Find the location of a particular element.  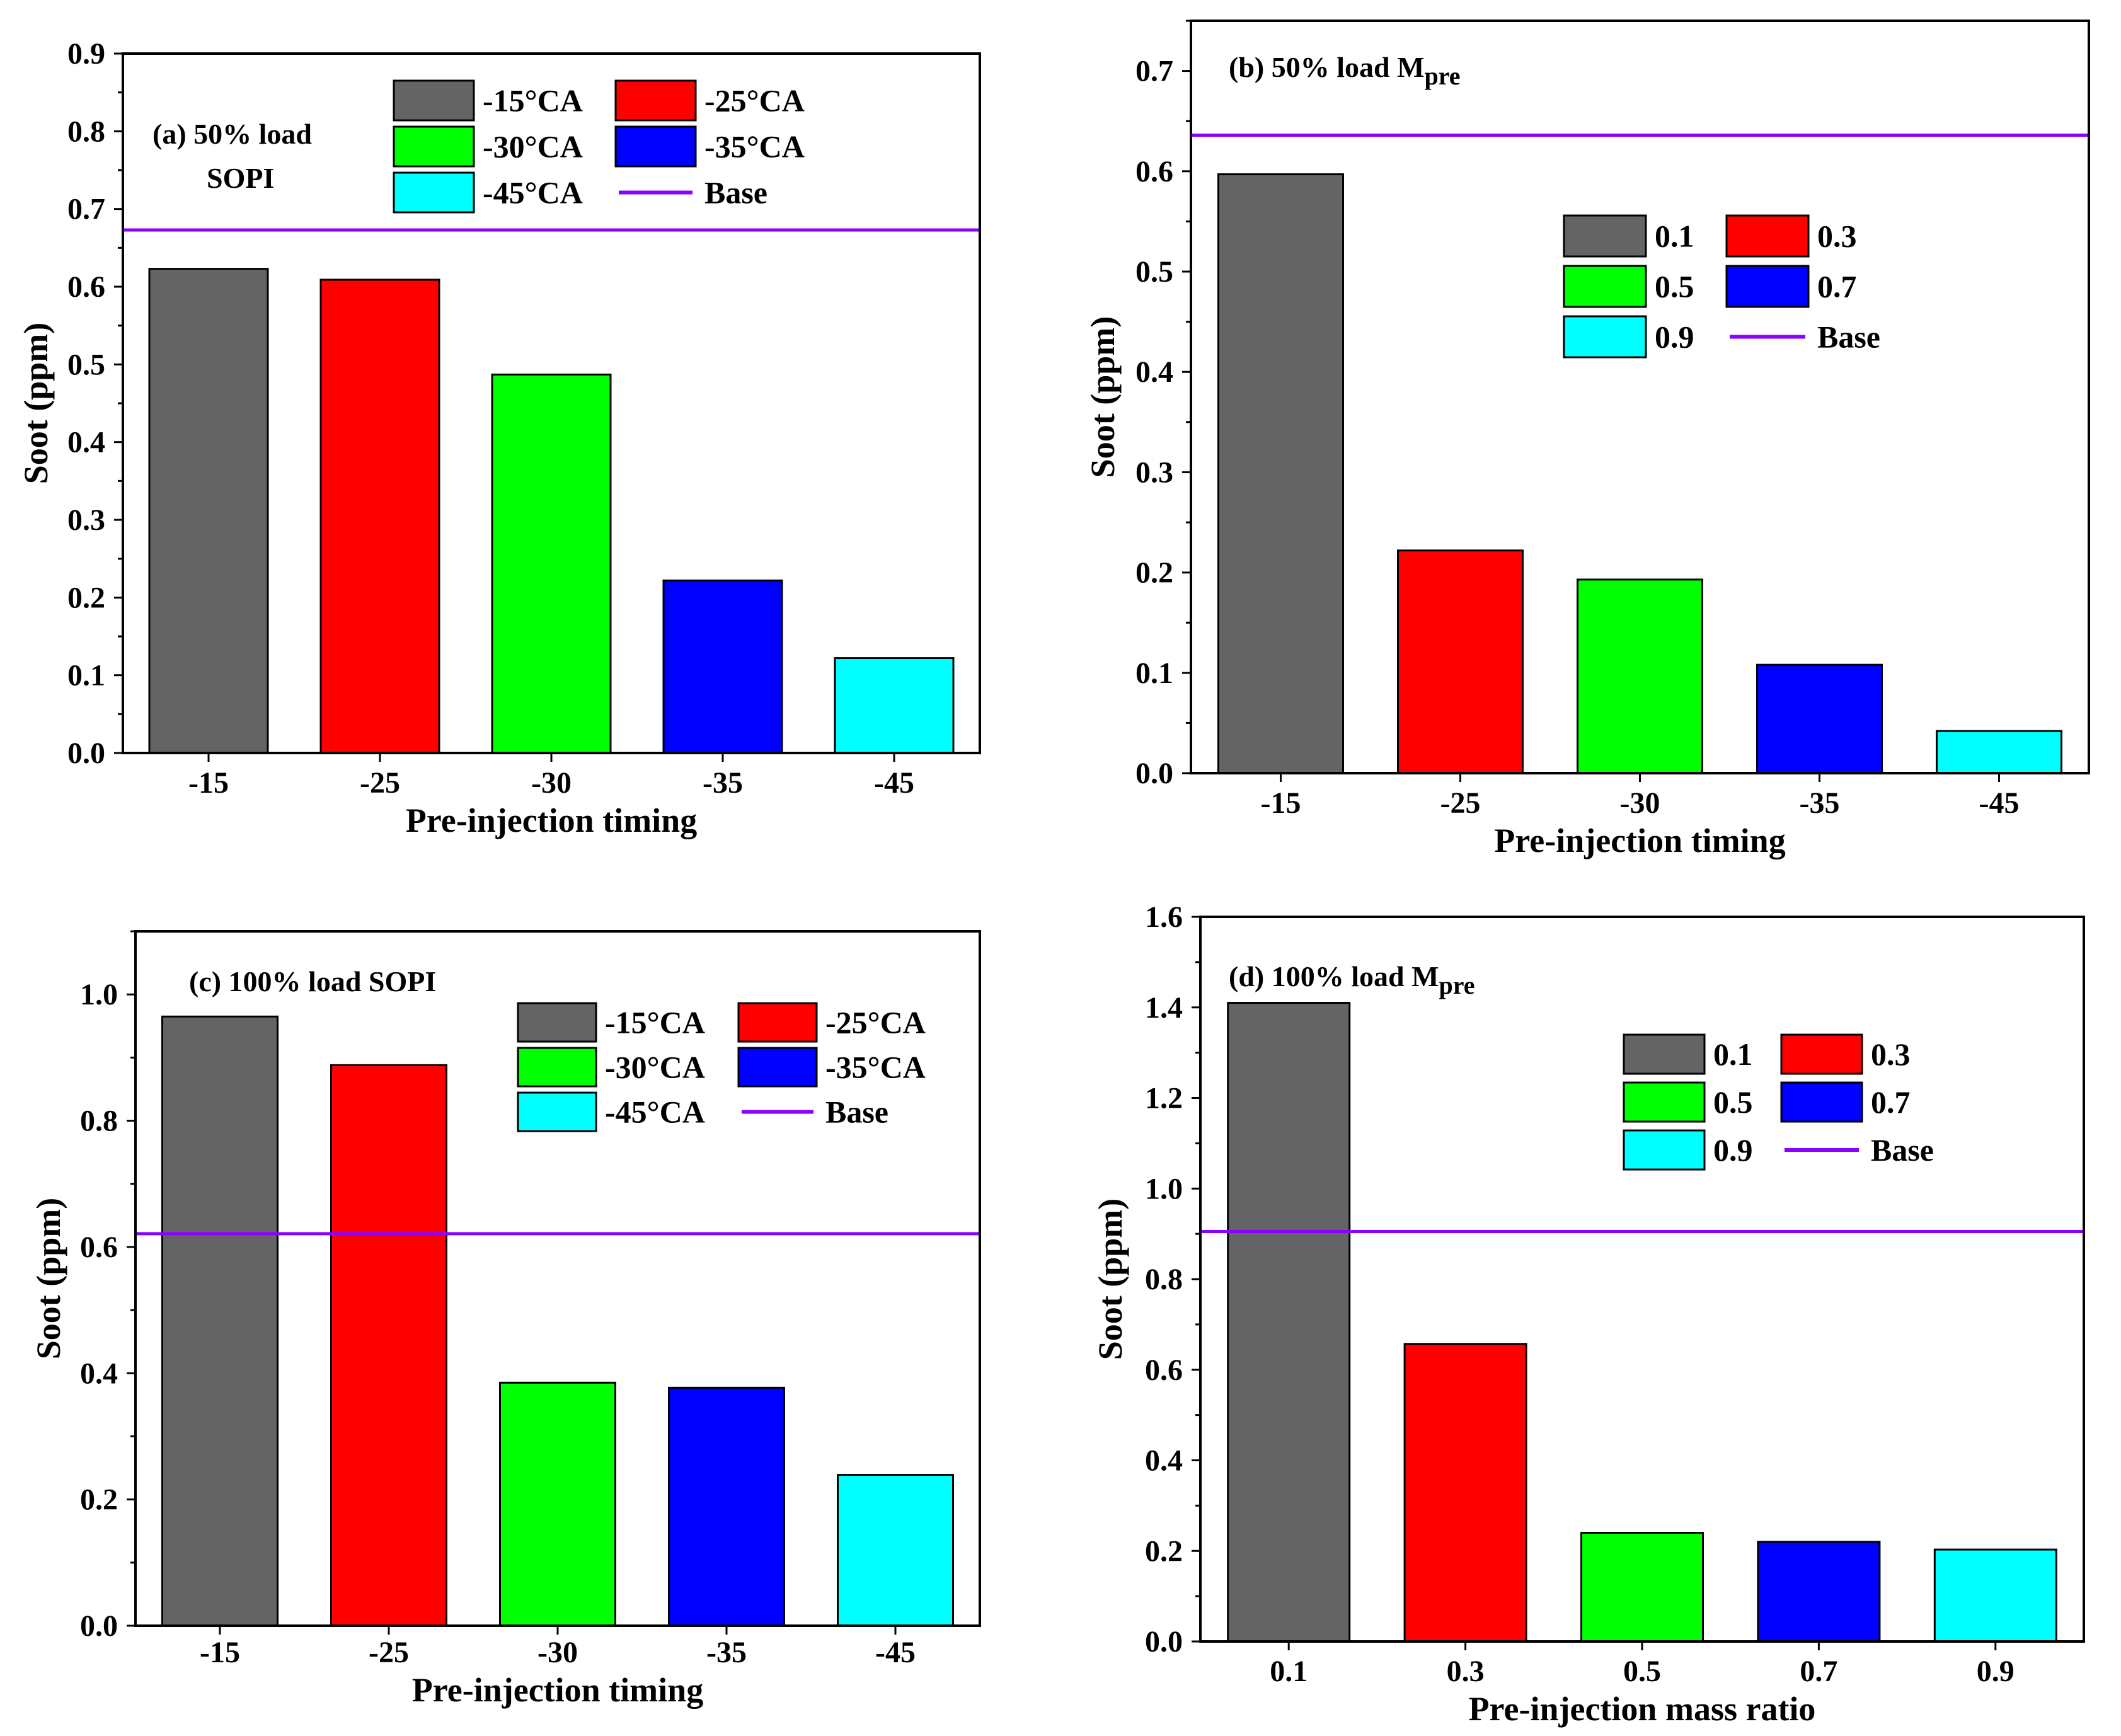

x-tick-label-a-4: -45 is located at coordinates (894, 783).